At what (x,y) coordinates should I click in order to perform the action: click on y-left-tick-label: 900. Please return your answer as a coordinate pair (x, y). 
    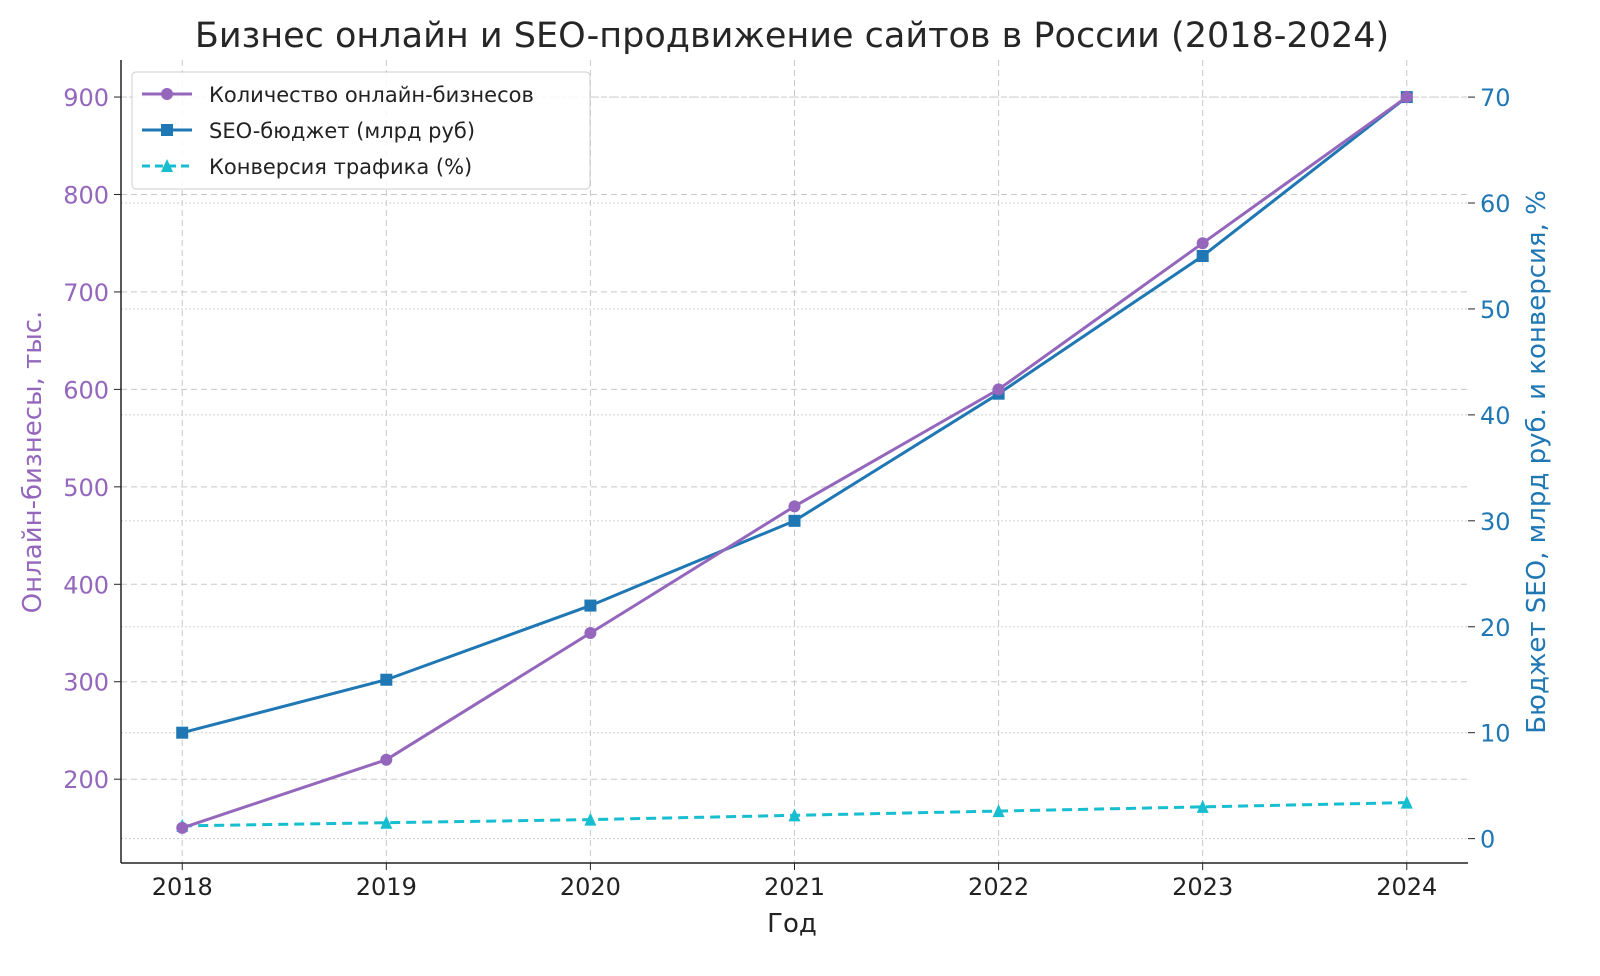
    Looking at the image, I should click on (86, 98).